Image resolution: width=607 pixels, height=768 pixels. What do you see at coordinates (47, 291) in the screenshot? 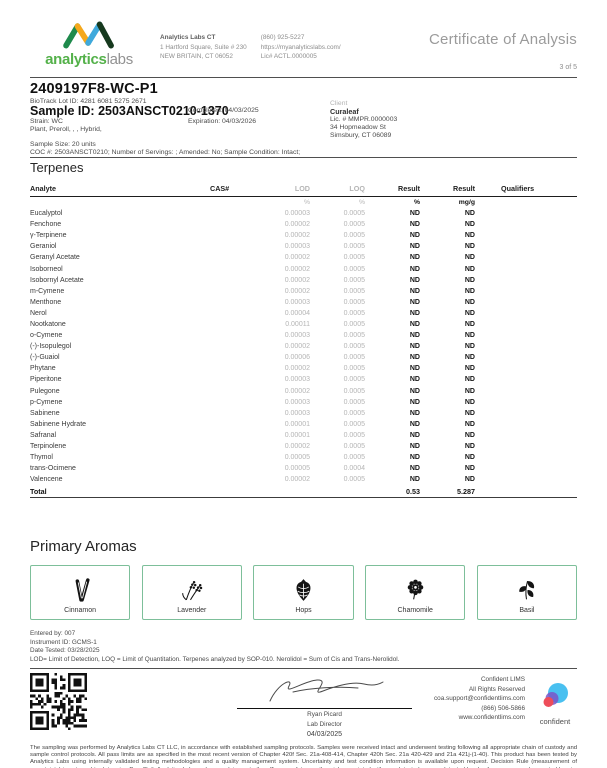
I see `cell-analyte: m-Cymene` at bounding box center [47, 291].